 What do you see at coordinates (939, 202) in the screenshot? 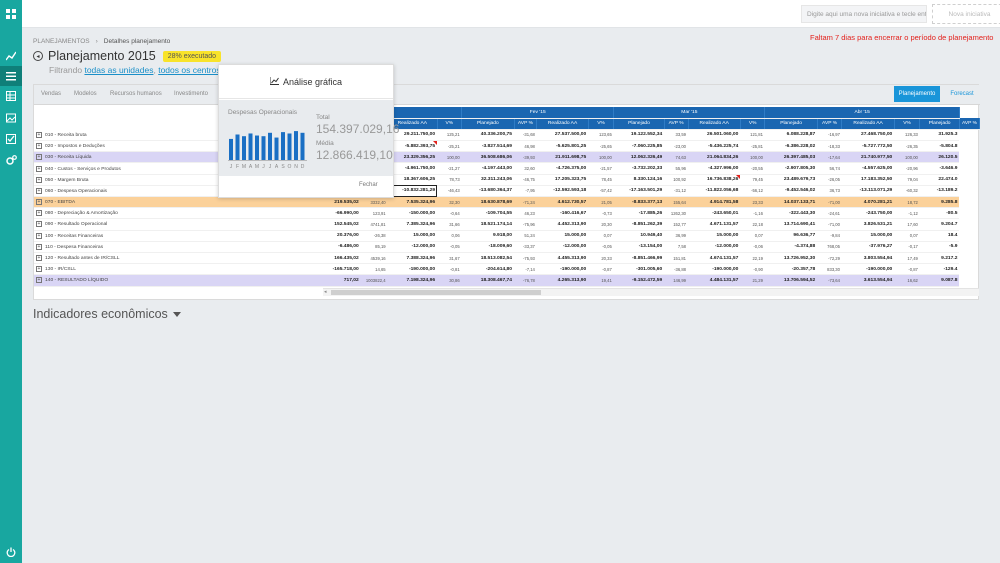
I see `cell-value: 9.285.8` at bounding box center [939, 202].